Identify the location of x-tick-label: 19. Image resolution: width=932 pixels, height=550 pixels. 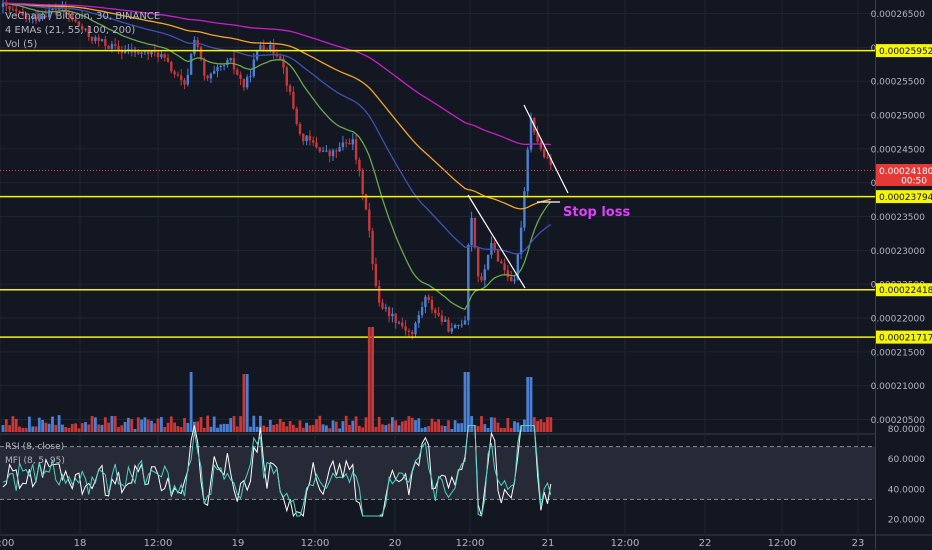
(238, 543).